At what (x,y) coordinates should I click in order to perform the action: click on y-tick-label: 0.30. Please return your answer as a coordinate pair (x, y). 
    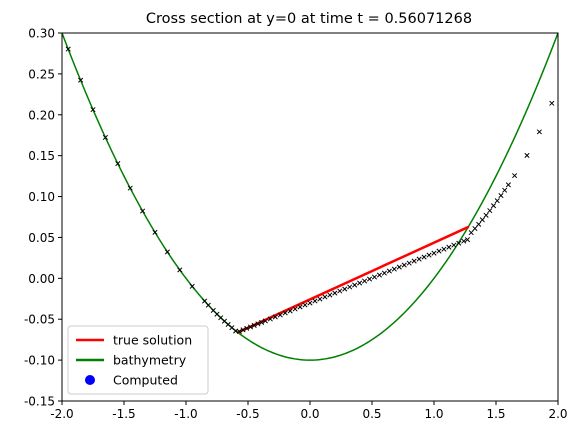
    Looking at the image, I should click on (41, 34).